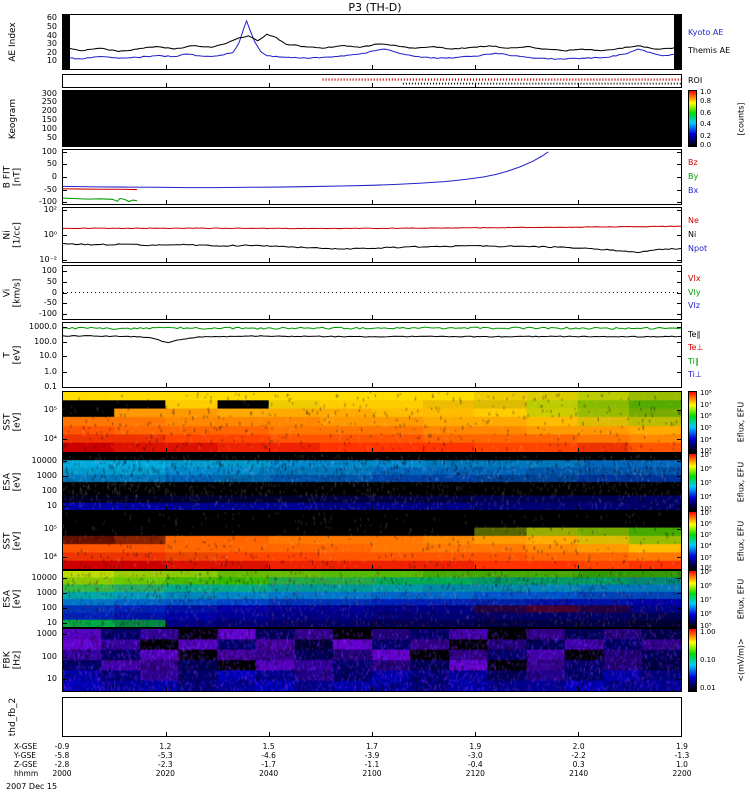 The width and height of the screenshot is (750, 800). I want to click on axis-tick-value: -0.4, so click(475, 764).